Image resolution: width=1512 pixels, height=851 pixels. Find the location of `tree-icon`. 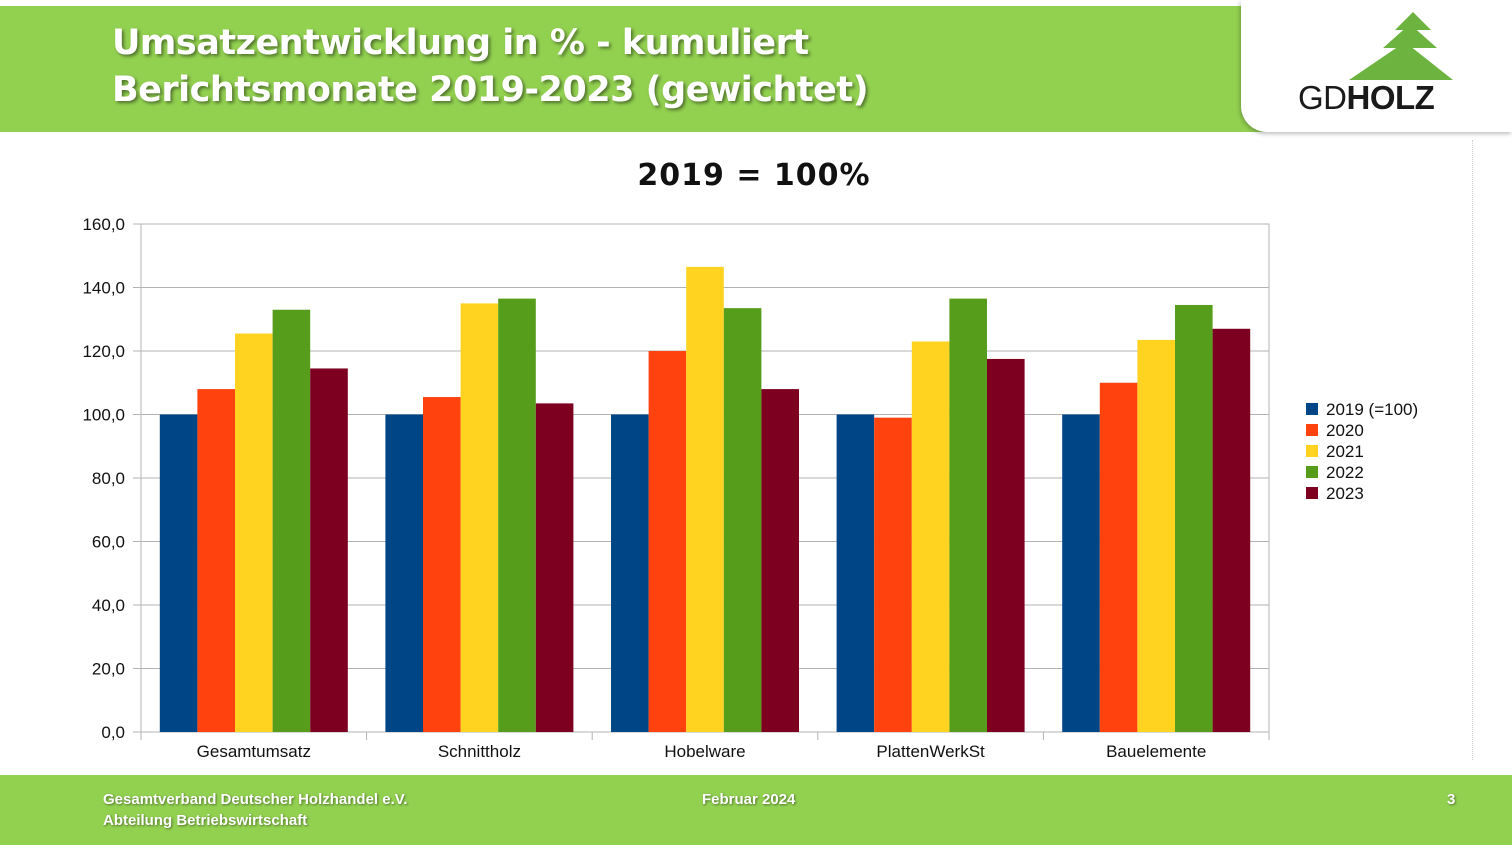

tree-icon is located at coordinates (1401, 46).